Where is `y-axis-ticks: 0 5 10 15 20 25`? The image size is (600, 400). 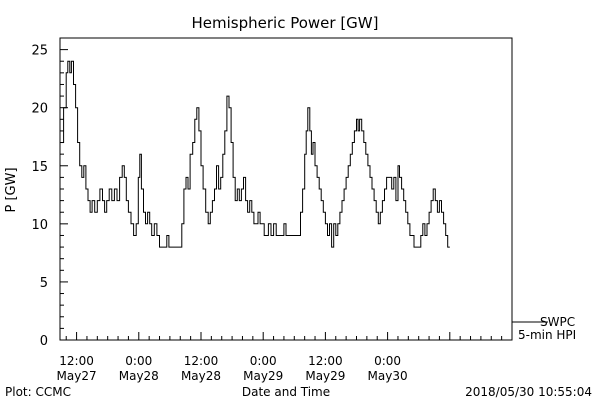 y-axis-ticks: 0 5 10 15 20 25 is located at coordinates (49, 193).